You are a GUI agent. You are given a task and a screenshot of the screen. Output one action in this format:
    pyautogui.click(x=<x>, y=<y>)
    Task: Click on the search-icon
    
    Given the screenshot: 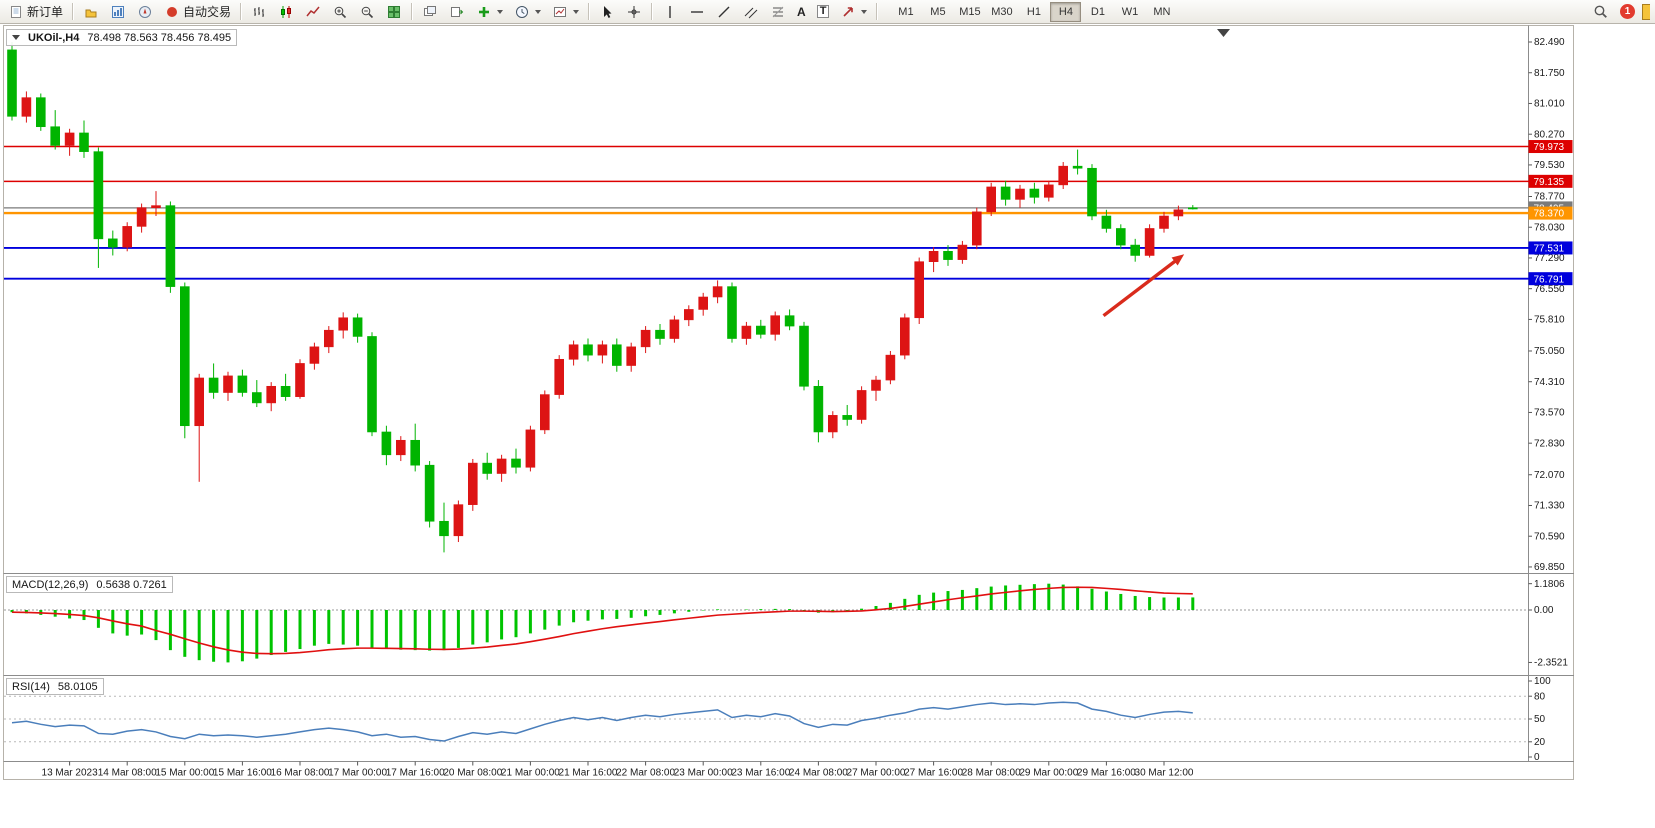 What is the action you would take?
    pyautogui.click(x=1600, y=11)
    